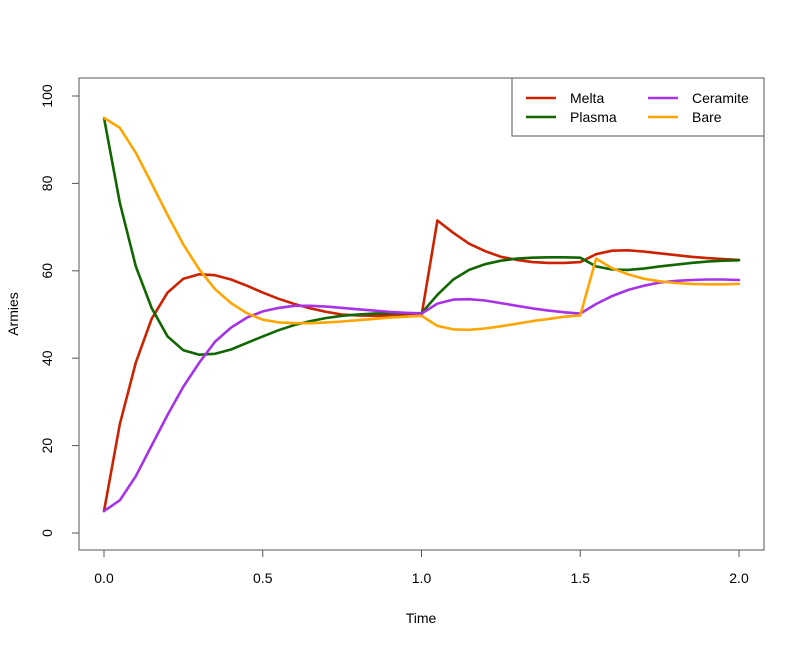  I want to click on legend-label-plasma: Plasma, so click(593, 117).